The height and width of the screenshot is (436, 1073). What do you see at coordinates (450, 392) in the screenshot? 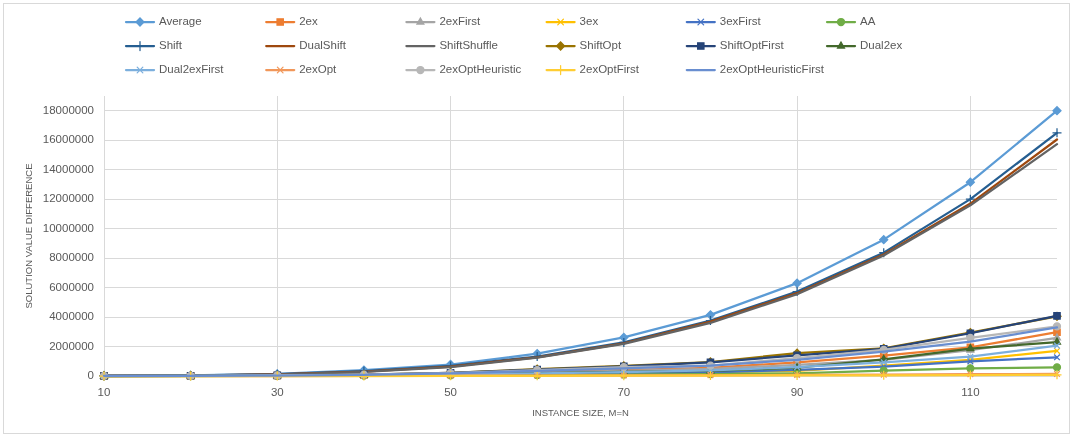
I see `x-tick-label: 50` at bounding box center [450, 392].